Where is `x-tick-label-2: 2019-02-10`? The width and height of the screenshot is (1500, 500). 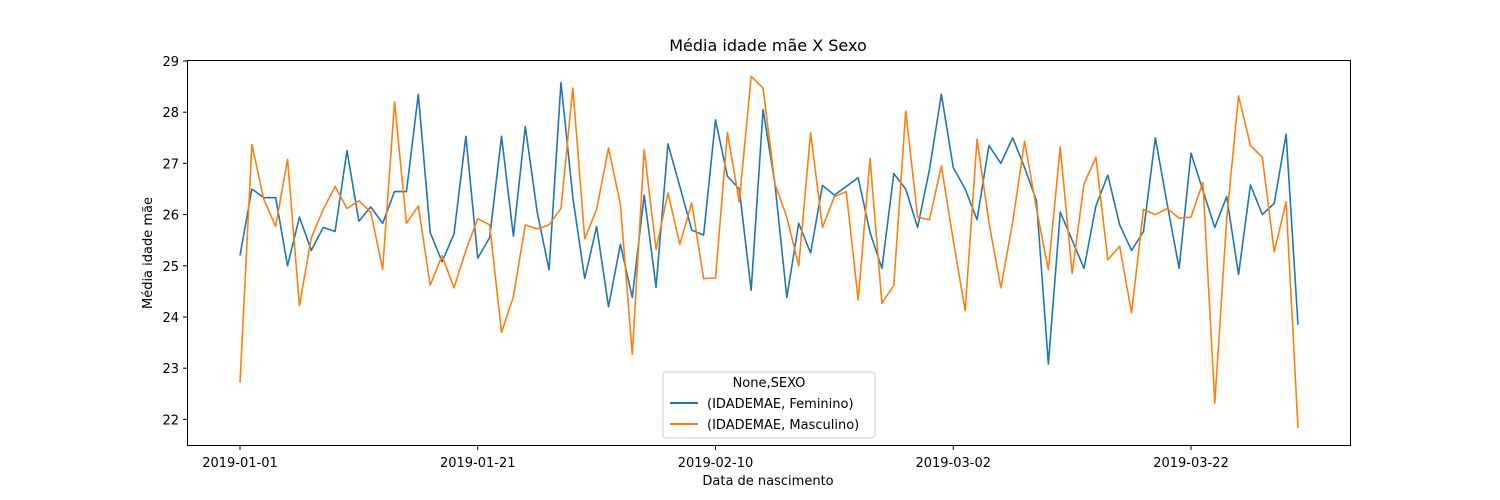
x-tick-label-2: 2019-02-10 is located at coordinates (716, 463).